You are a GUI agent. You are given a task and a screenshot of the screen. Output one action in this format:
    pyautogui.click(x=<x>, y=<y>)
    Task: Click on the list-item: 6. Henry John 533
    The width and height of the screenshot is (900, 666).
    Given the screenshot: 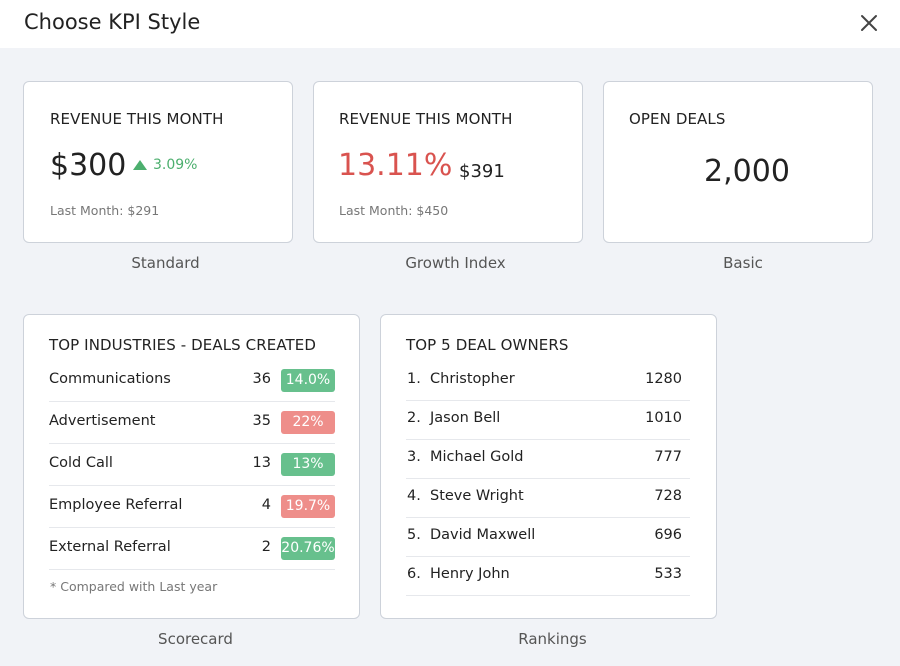 What is the action you would take?
    pyautogui.click(x=548, y=576)
    